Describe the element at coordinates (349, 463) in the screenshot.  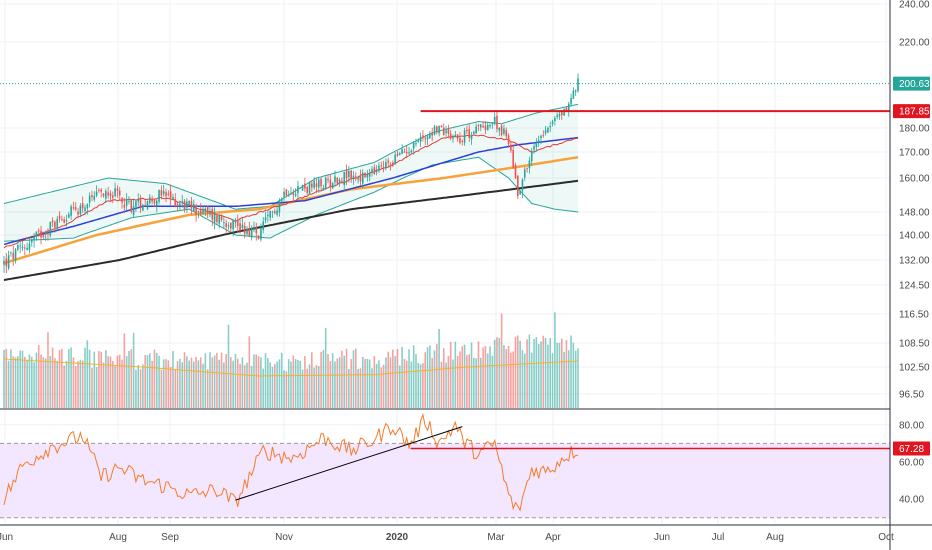
I see `rsi-support-trendline` at that location.